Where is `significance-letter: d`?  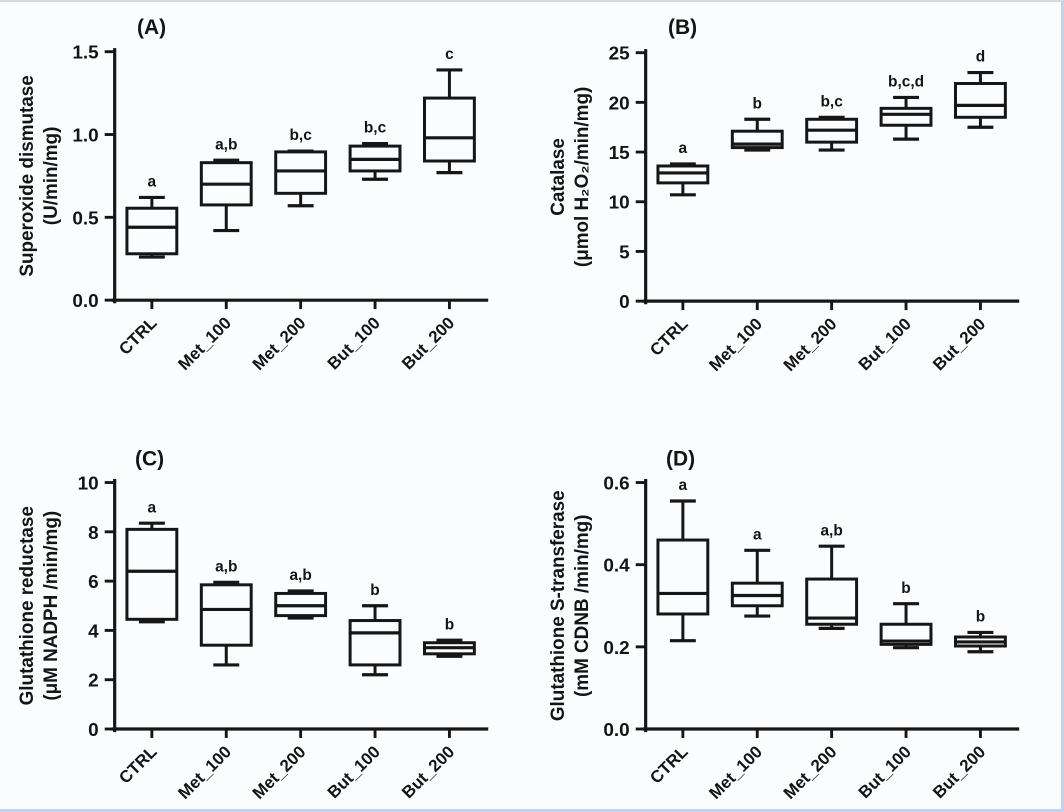 significance-letter: d is located at coordinates (979, 57).